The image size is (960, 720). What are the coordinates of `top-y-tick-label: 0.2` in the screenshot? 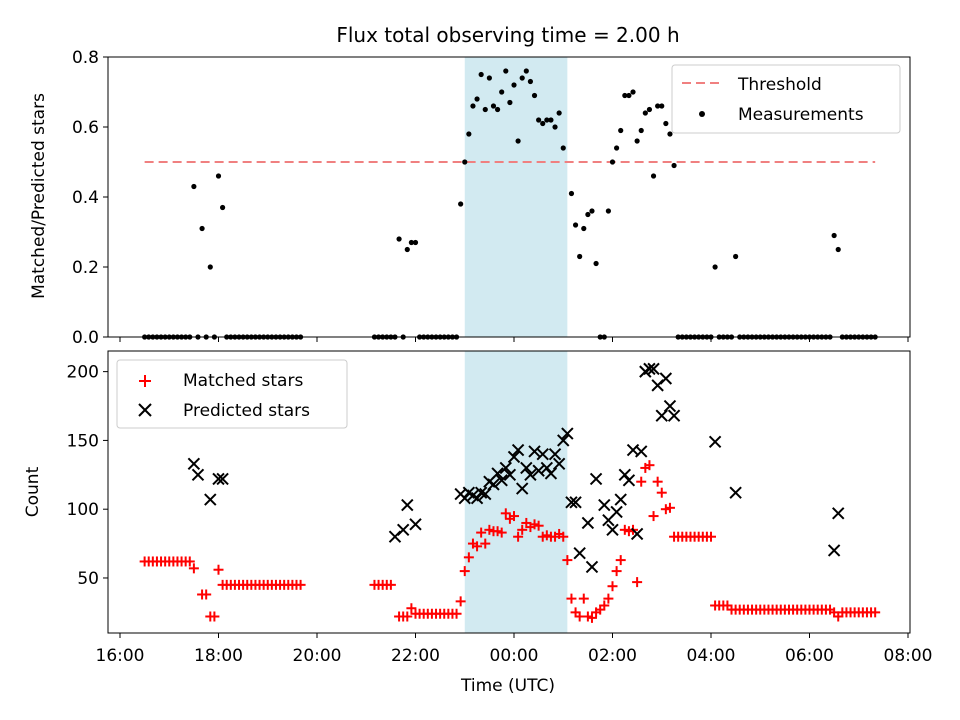 It's located at (85, 268).